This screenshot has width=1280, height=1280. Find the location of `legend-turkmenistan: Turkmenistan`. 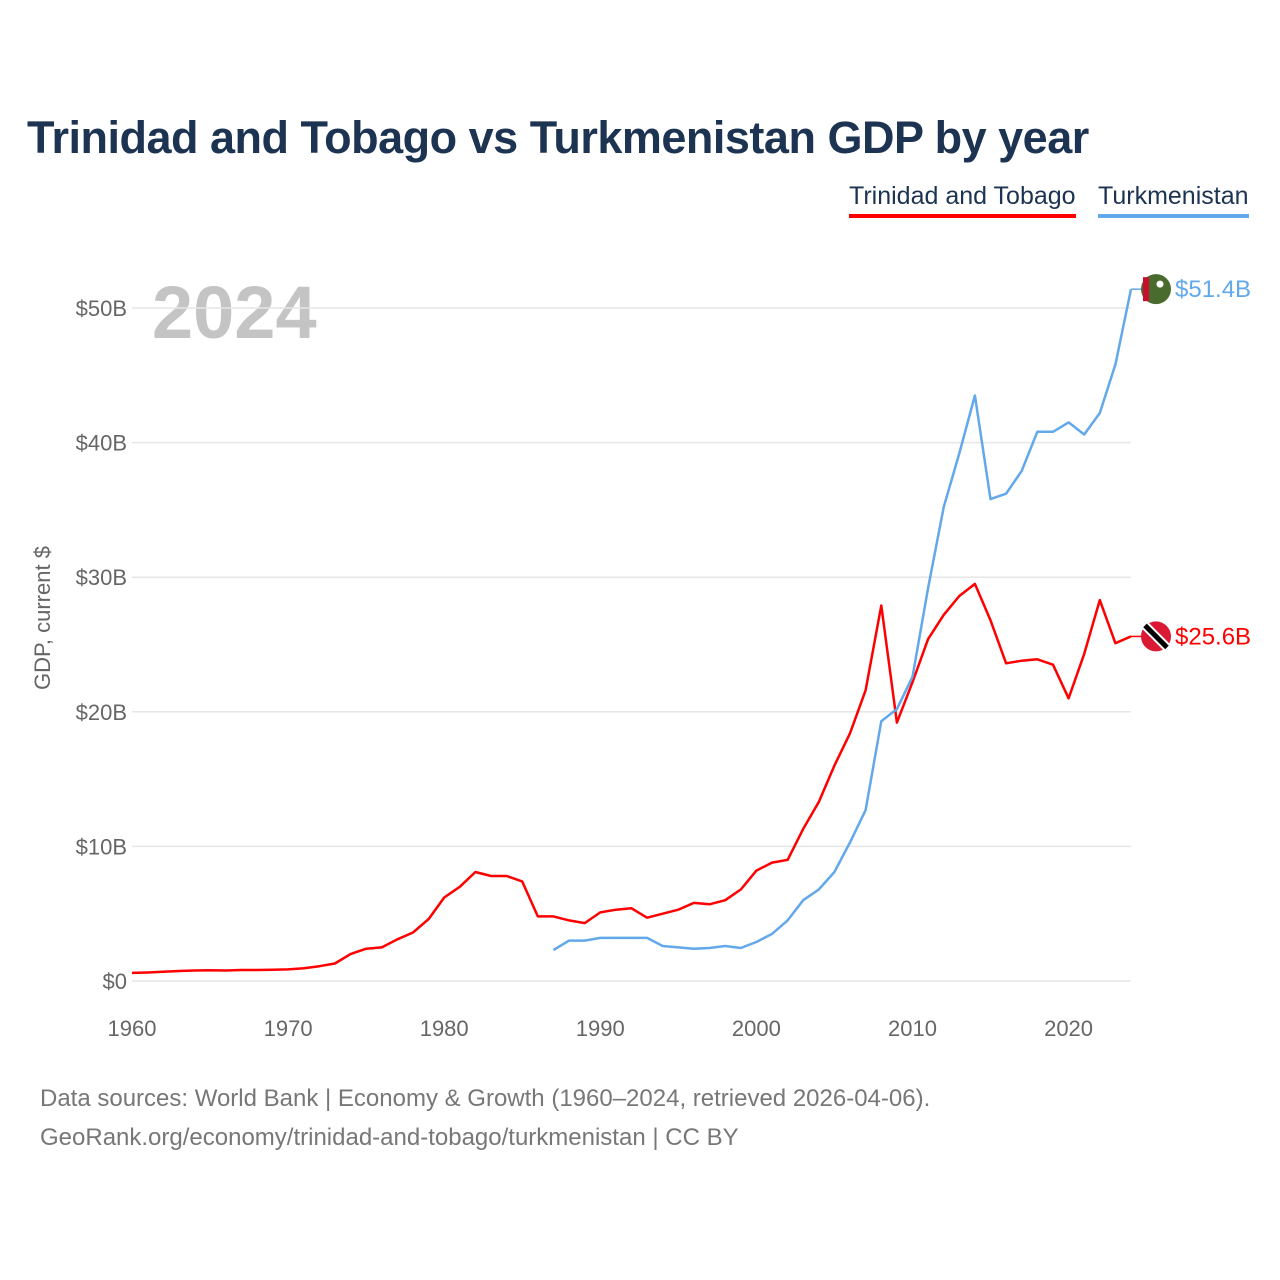

legend-turkmenistan: Turkmenistan is located at coordinates (1173, 200).